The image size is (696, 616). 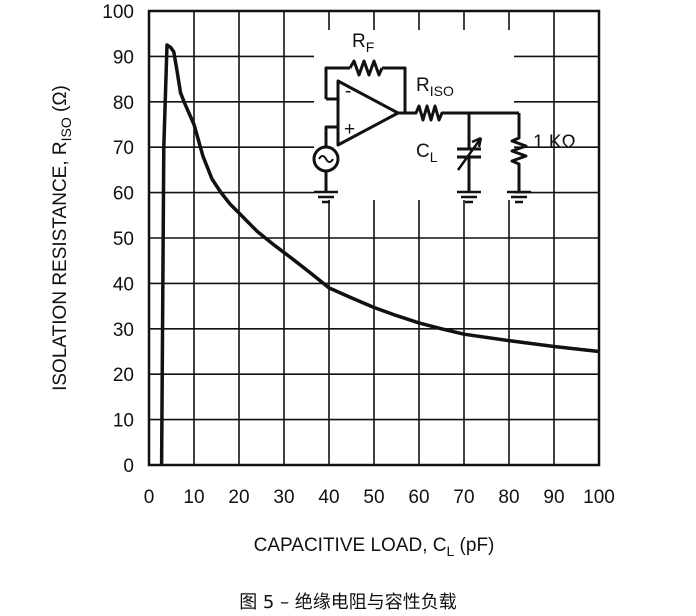 I want to click on y-tick-label: 90, so click(x=123, y=57).